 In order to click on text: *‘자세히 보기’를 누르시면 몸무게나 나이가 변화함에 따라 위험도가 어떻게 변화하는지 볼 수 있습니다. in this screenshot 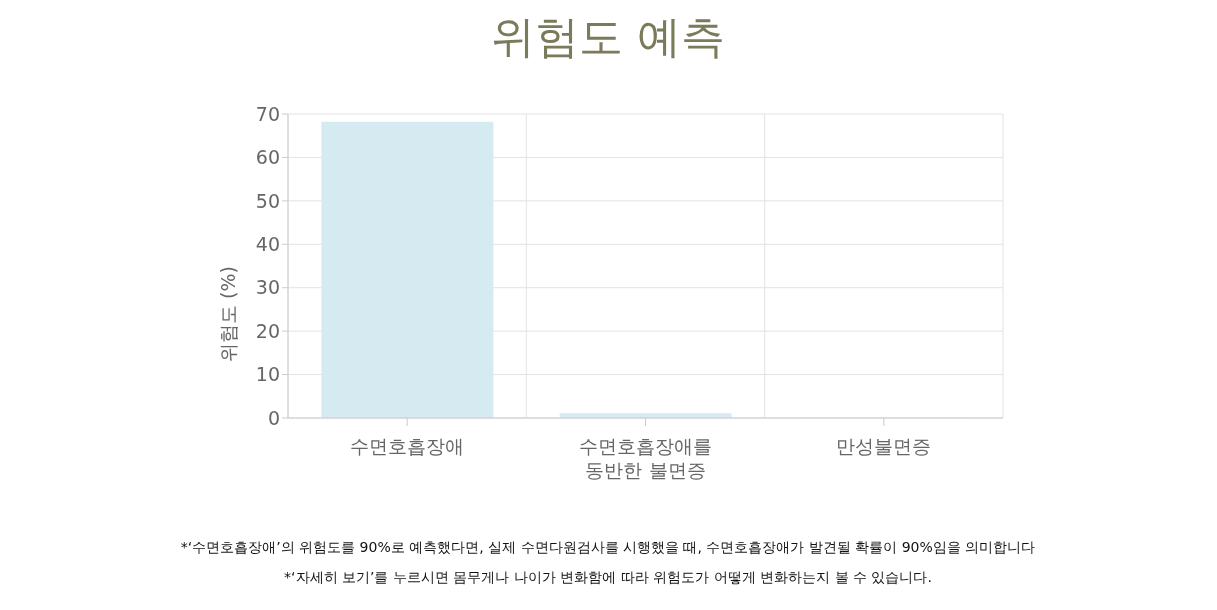, I will do `click(608, 577)`.